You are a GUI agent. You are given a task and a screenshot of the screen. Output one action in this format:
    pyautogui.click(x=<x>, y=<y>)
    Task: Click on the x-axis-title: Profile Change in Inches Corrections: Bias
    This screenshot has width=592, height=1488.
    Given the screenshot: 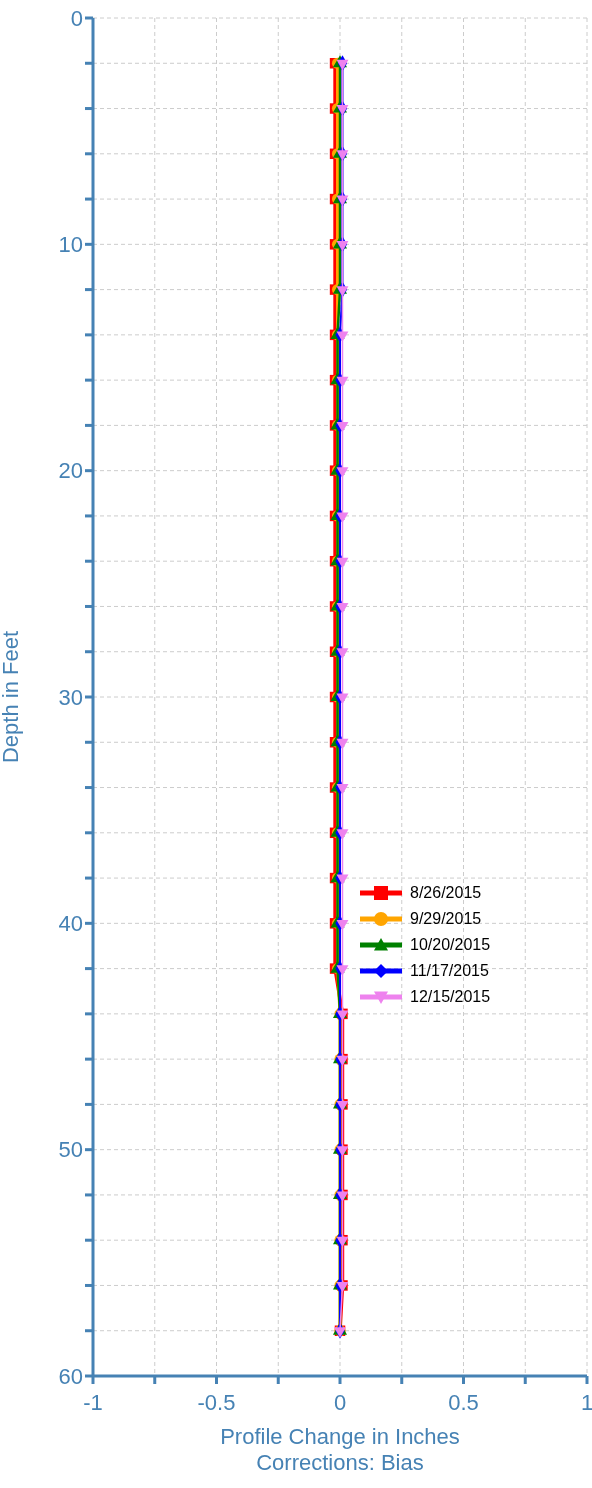 What is the action you would take?
    pyautogui.click(x=340, y=1449)
    